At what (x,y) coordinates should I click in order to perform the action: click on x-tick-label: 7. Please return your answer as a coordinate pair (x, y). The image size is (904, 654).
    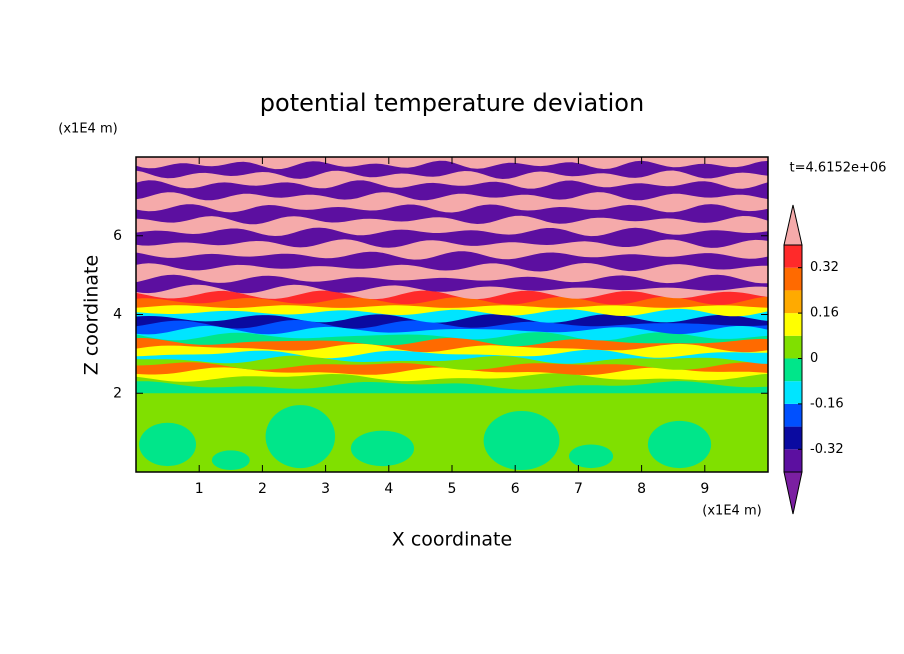
    Looking at the image, I should click on (578, 489).